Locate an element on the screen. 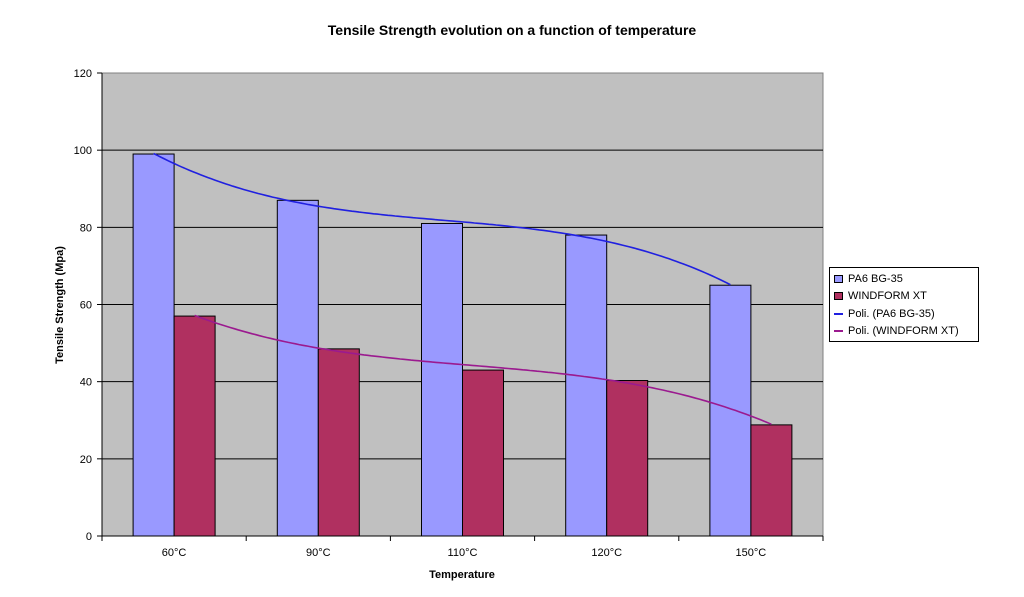 Image resolution: width=1024 pixels, height=597 pixels. legend-item-poly-pa6: Poli. (PA6 BG-35) is located at coordinates (904, 314).